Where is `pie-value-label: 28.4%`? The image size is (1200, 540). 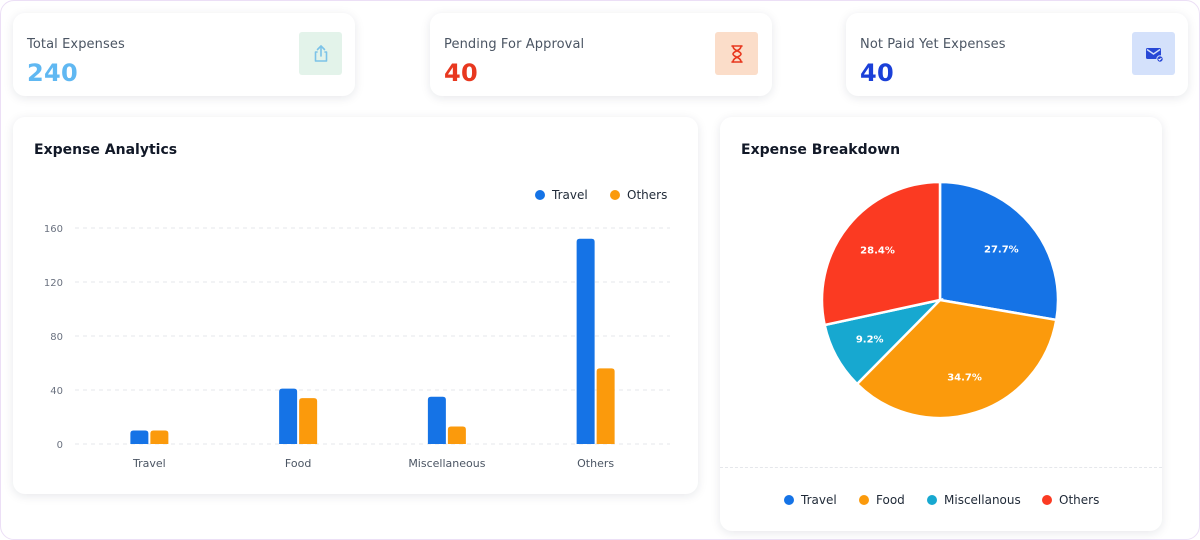 pie-value-label: 28.4% is located at coordinates (877, 251).